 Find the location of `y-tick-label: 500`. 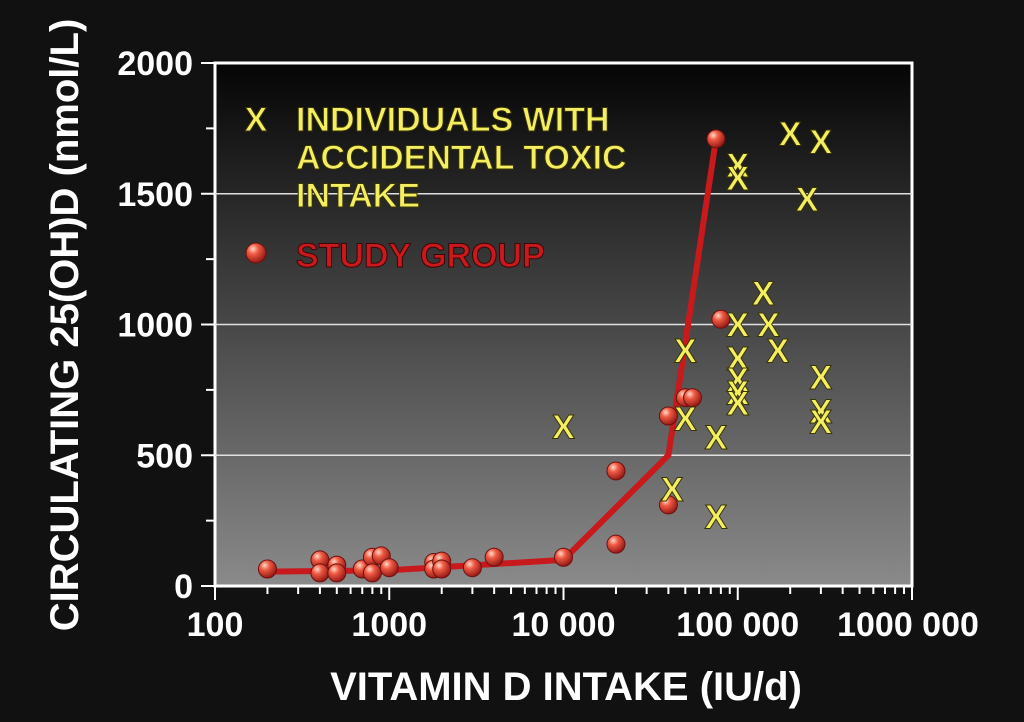

y-tick-label: 500 is located at coordinates (164, 456).